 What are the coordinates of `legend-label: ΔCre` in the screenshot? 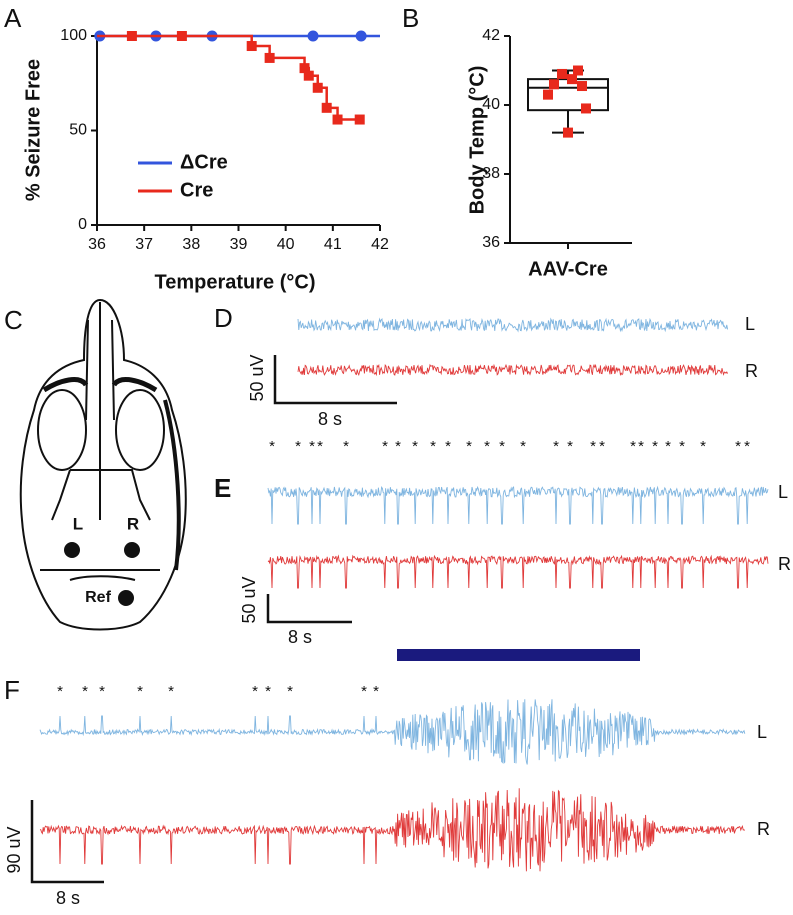 It's located at (204, 162).